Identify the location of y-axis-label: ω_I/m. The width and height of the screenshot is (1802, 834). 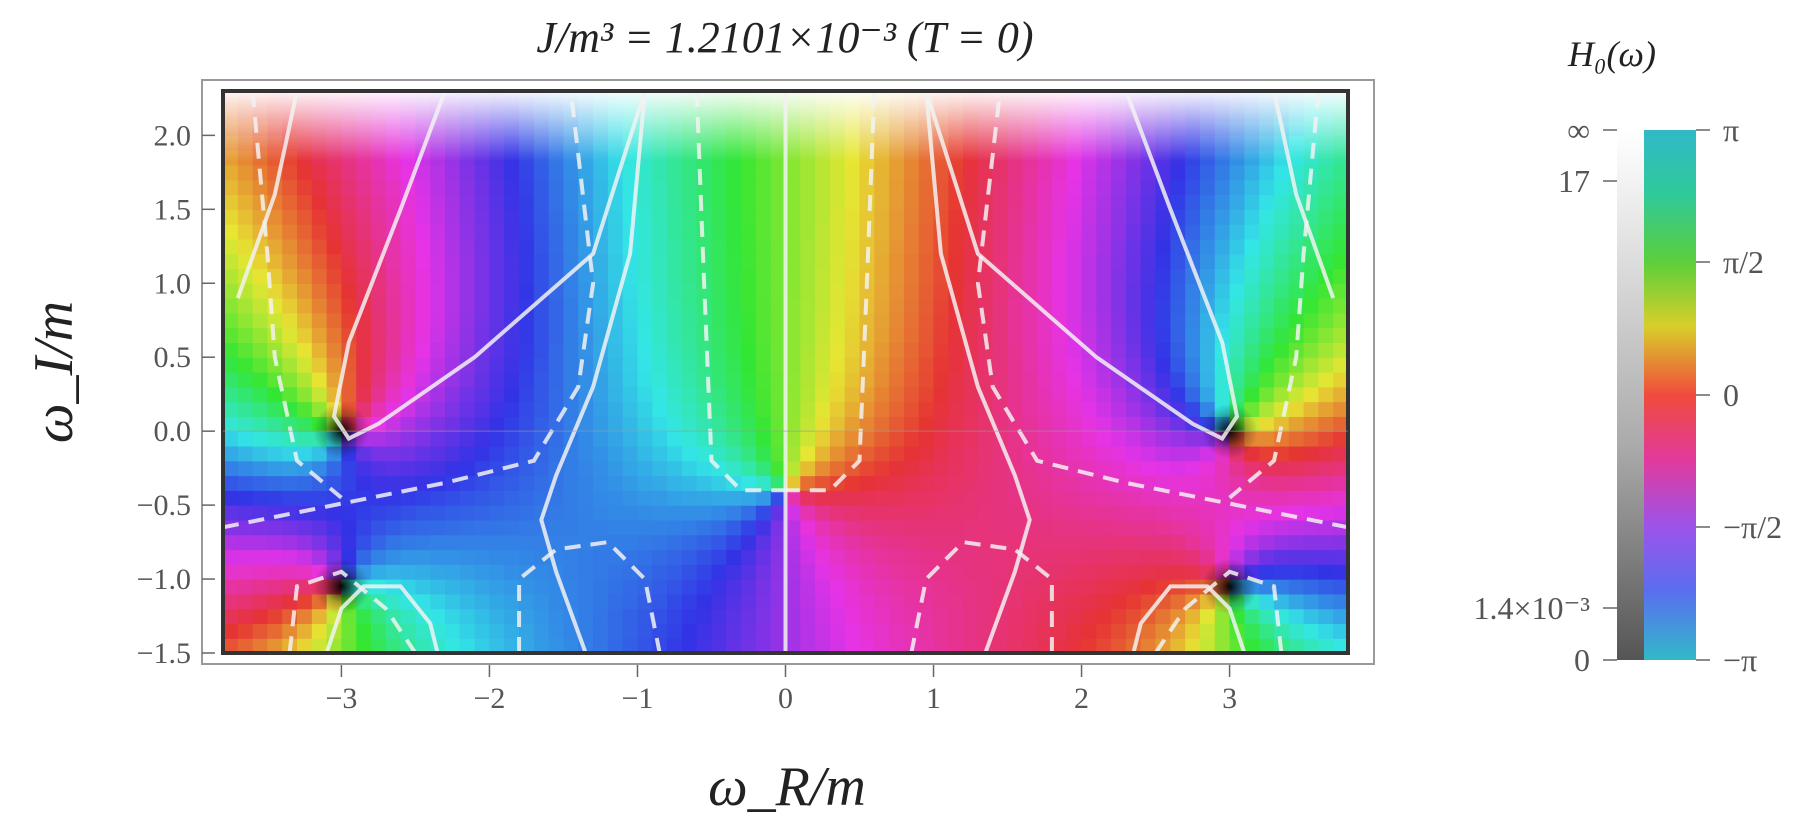
(54, 372).